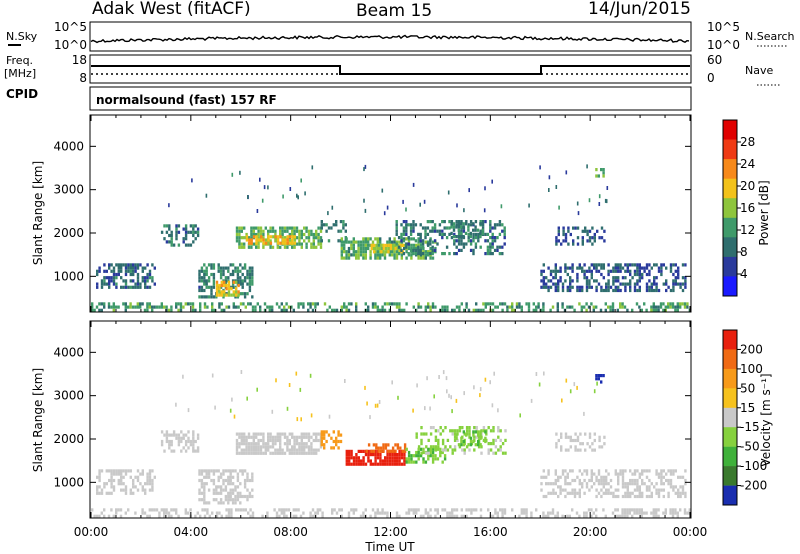 The image size is (800, 554). What do you see at coordinates (68, 396) in the screenshot?
I see `y-tick-label: 3000` at bounding box center [68, 396].